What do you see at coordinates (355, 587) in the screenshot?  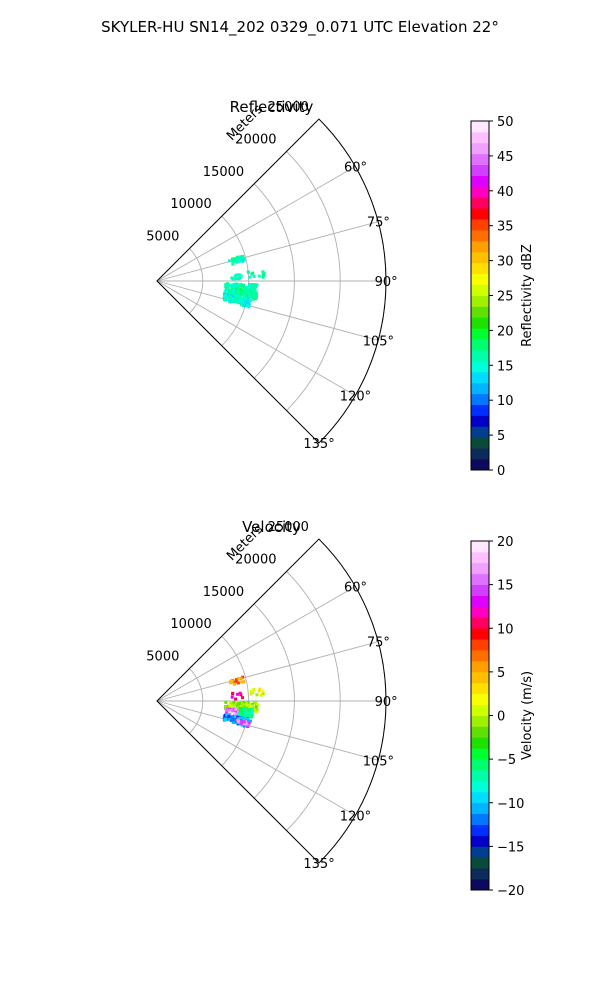 I see `angle-tick-label: 60°` at bounding box center [355, 587].